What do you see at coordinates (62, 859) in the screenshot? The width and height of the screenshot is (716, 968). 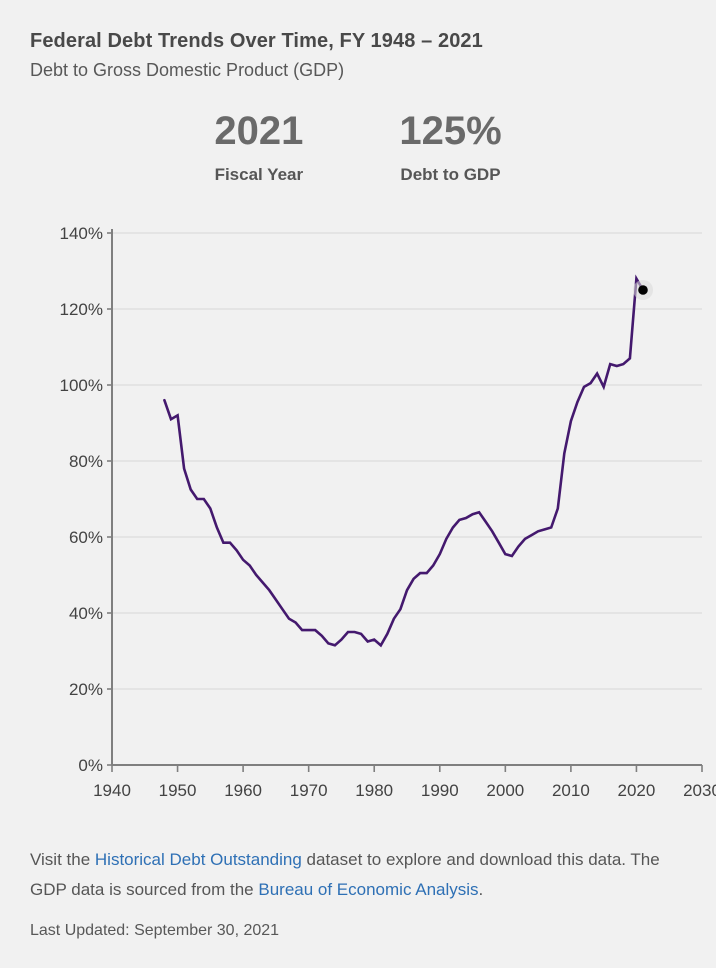 I see `footer-text: Visit the` at bounding box center [62, 859].